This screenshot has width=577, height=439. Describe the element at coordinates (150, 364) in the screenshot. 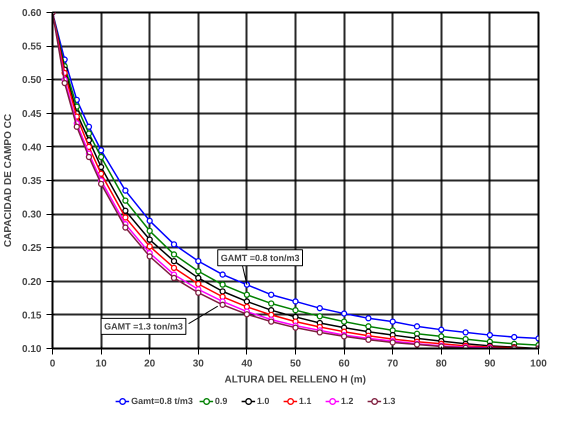

I see `x-tick-label: 20` at that location.